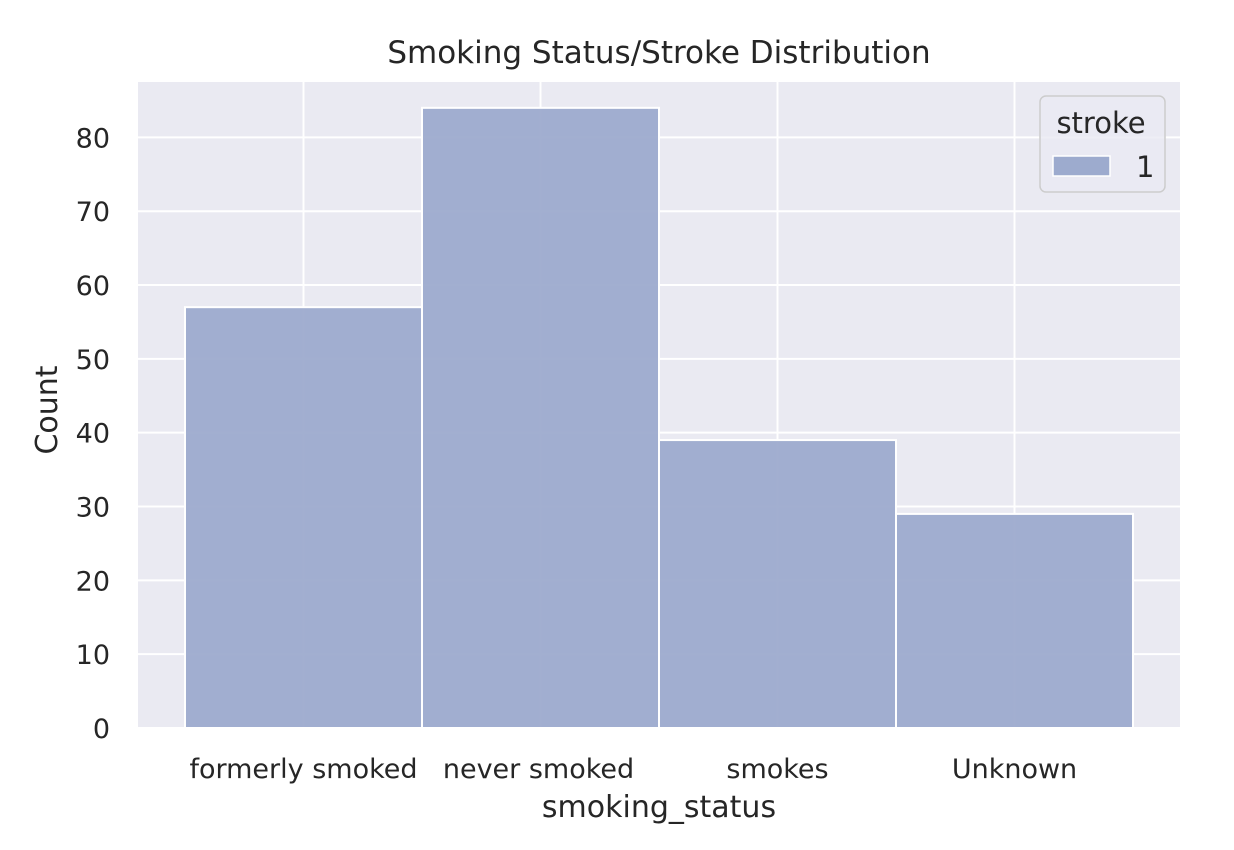 The width and height of the screenshot is (1234, 850). What do you see at coordinates (659, 807) in the screenshot?
I see `x-axis-label: smoking_status` at bounding box center [659, 807].